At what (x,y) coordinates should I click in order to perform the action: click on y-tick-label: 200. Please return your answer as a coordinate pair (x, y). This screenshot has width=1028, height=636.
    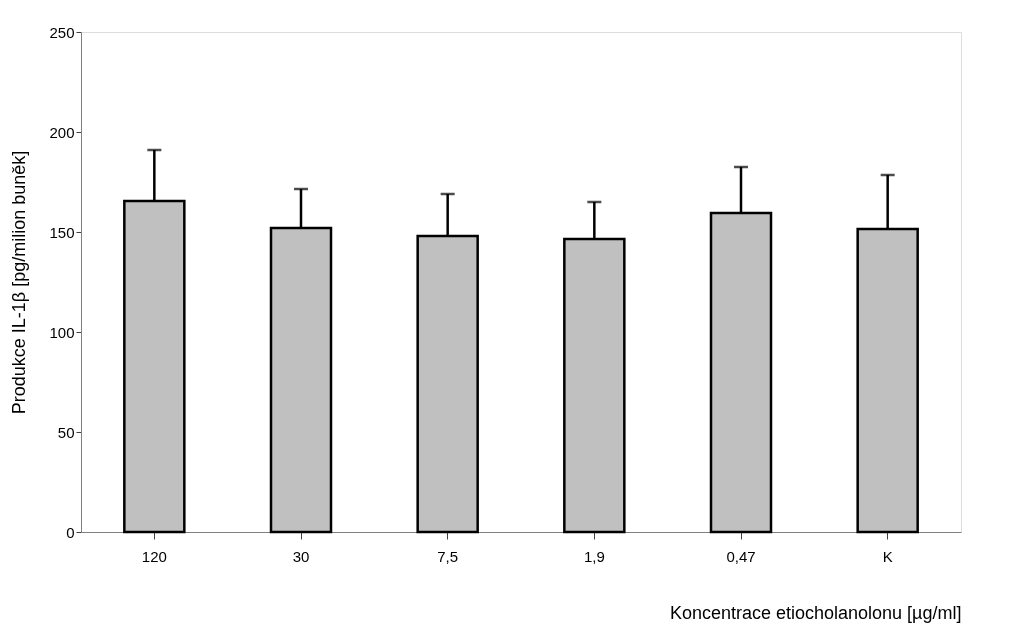
    Looking at the image, I should click on (62, 132).